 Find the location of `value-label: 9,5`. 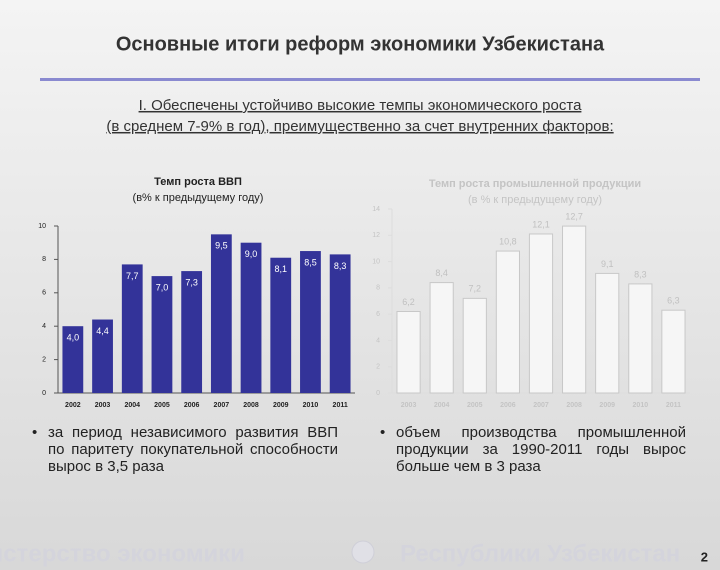

value-label: 9,5 is located at coordinates (221, 246).